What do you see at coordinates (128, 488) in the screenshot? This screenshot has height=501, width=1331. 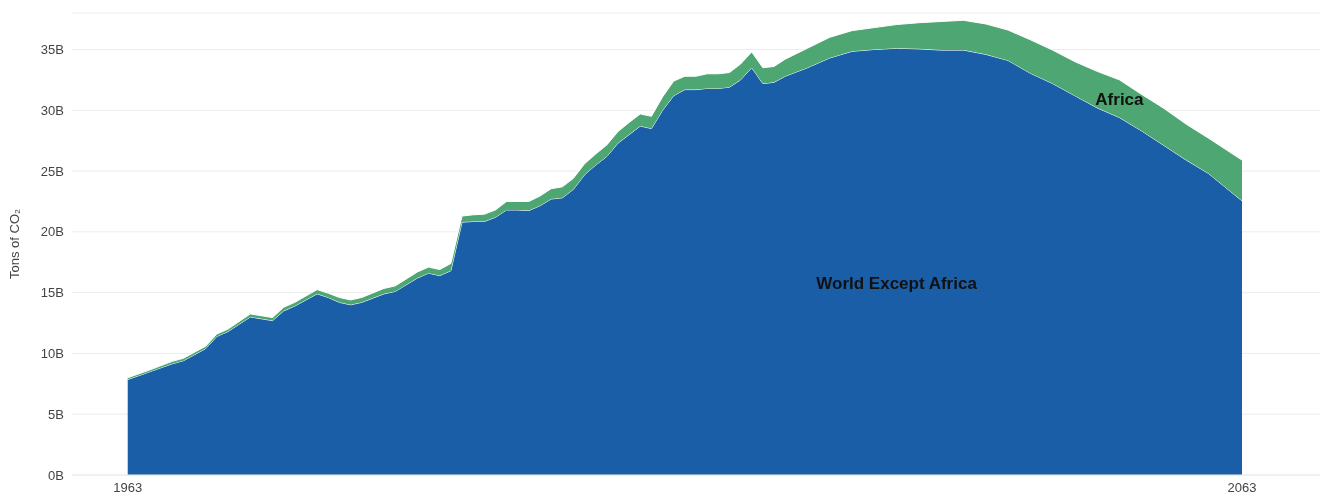 I see `x-tick-label: 1963` at bounding box center [128, 488].